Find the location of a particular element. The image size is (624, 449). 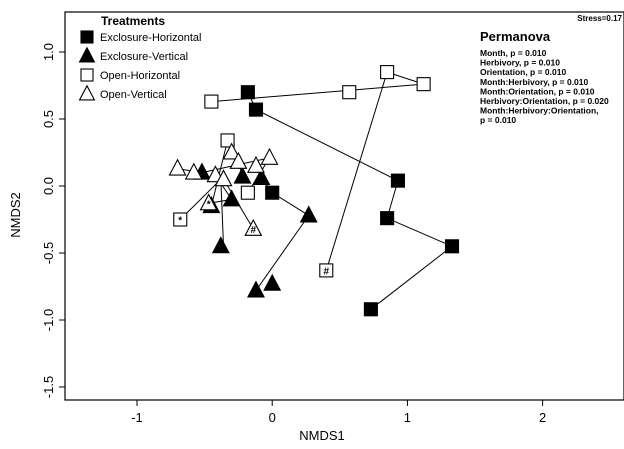

y-axis-label: NMDS2 is located at coordinates (15, 215).